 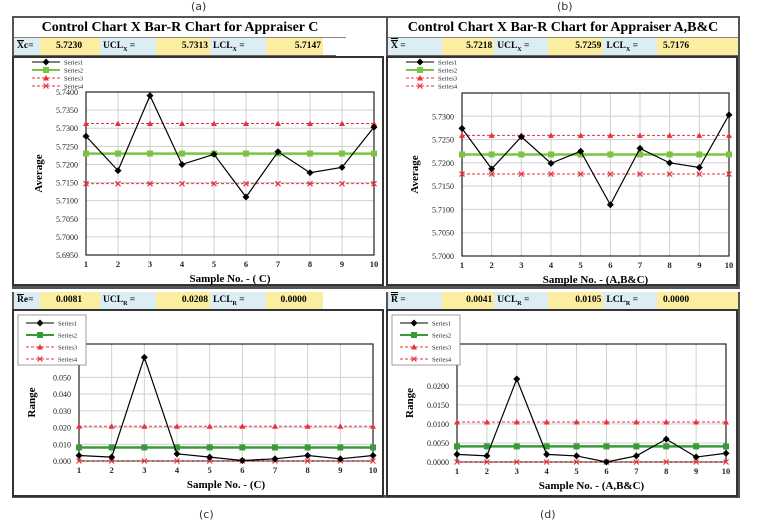 What do you see at coordinates (592, 486) in the screenshot?
I see `x-axis-title: Sample No. - (A,B&C)` at bounding box center [592, 486].